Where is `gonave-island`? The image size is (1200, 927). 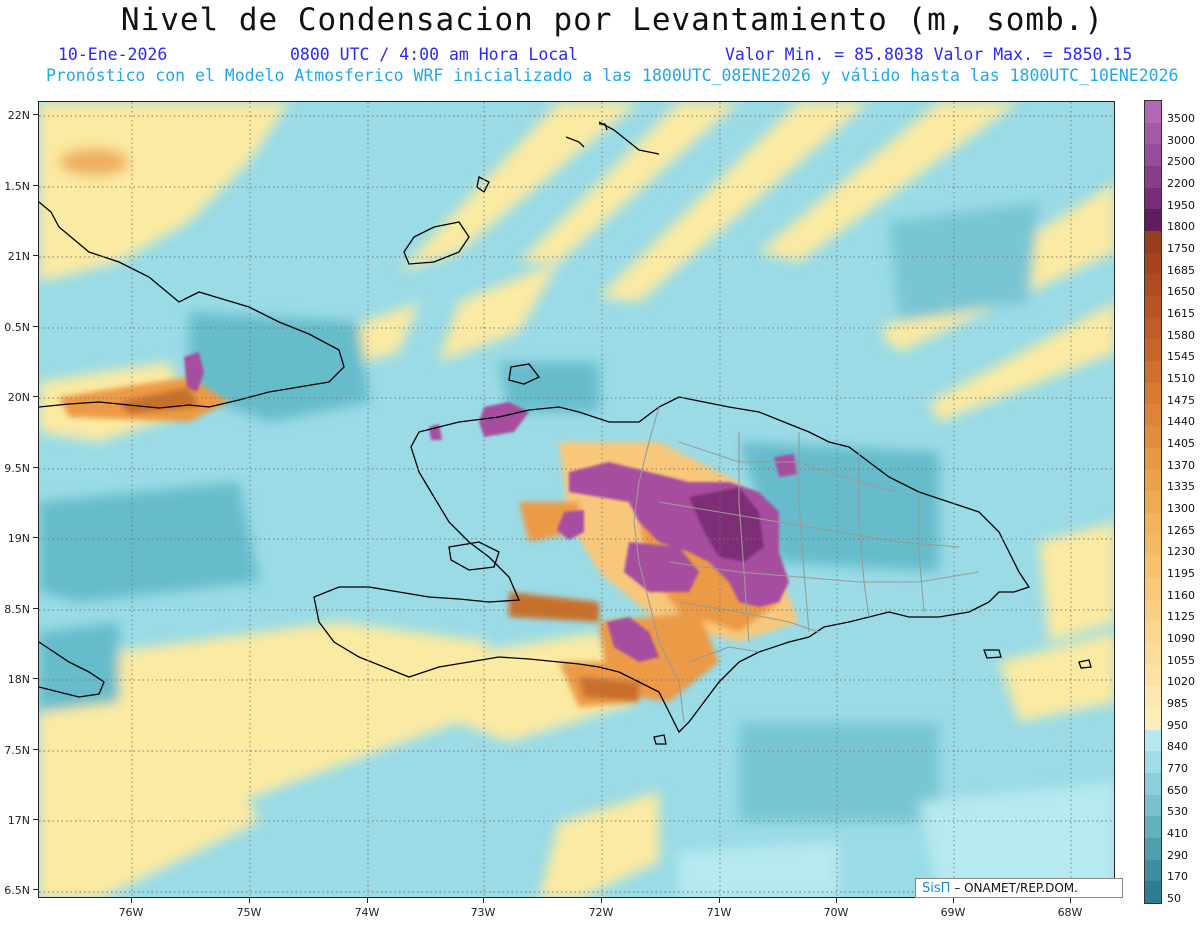
gonave-island is located at coordinates (474, 556).